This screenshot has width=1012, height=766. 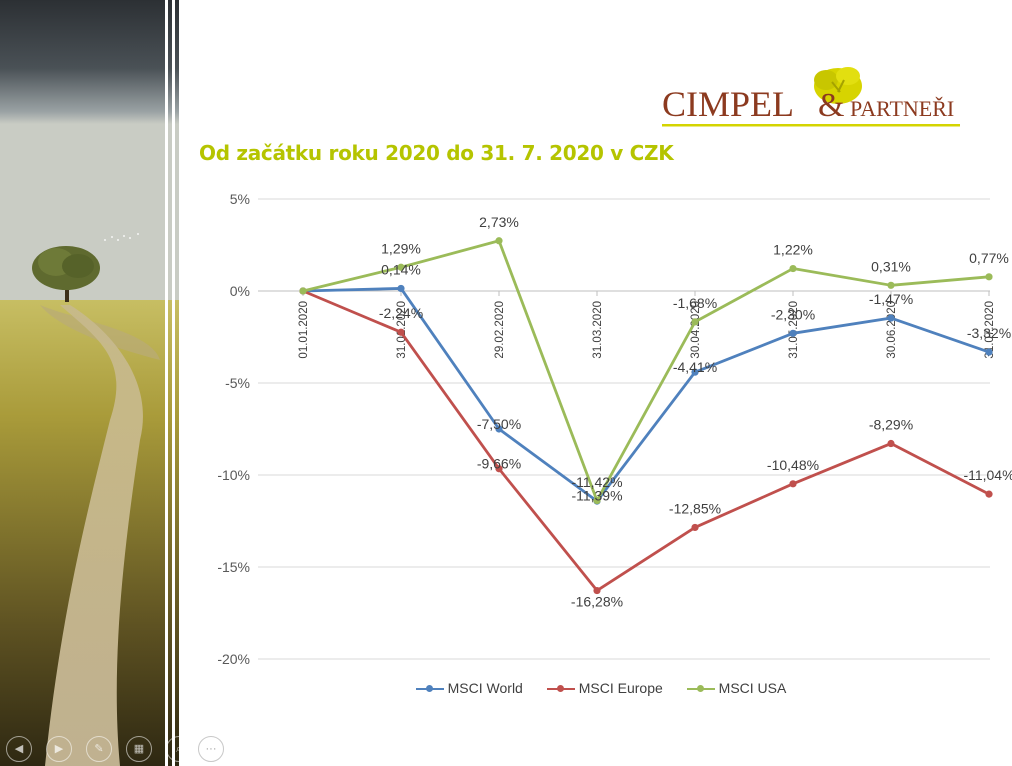 I want to click on logo-word-partneri: PARTNEŘI, so click(x=902, y=108).